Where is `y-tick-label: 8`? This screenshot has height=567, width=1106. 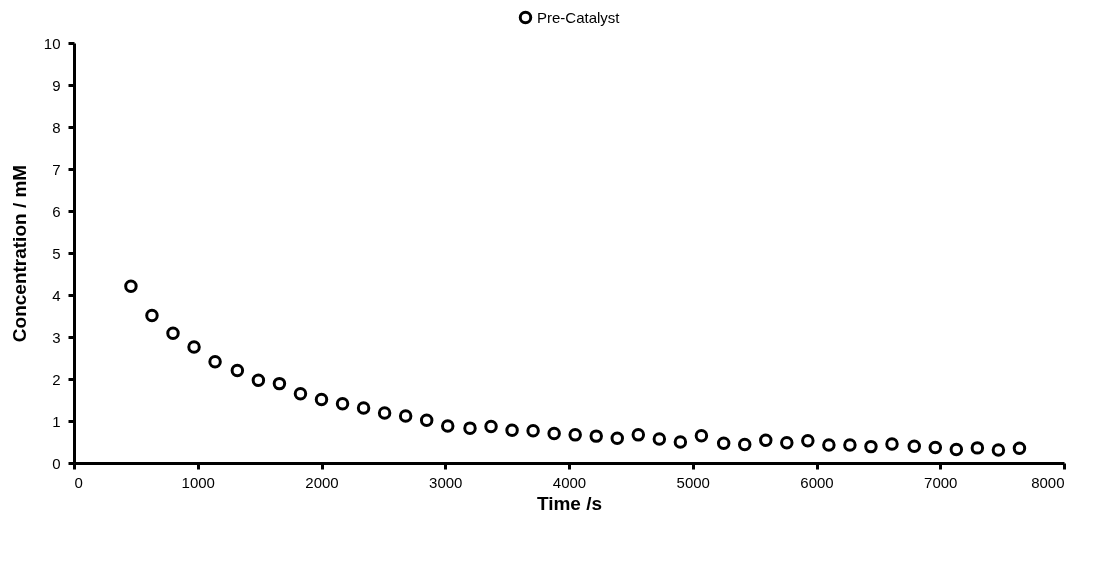
y-tick-label: 8 is located at coordinates (56, 127).